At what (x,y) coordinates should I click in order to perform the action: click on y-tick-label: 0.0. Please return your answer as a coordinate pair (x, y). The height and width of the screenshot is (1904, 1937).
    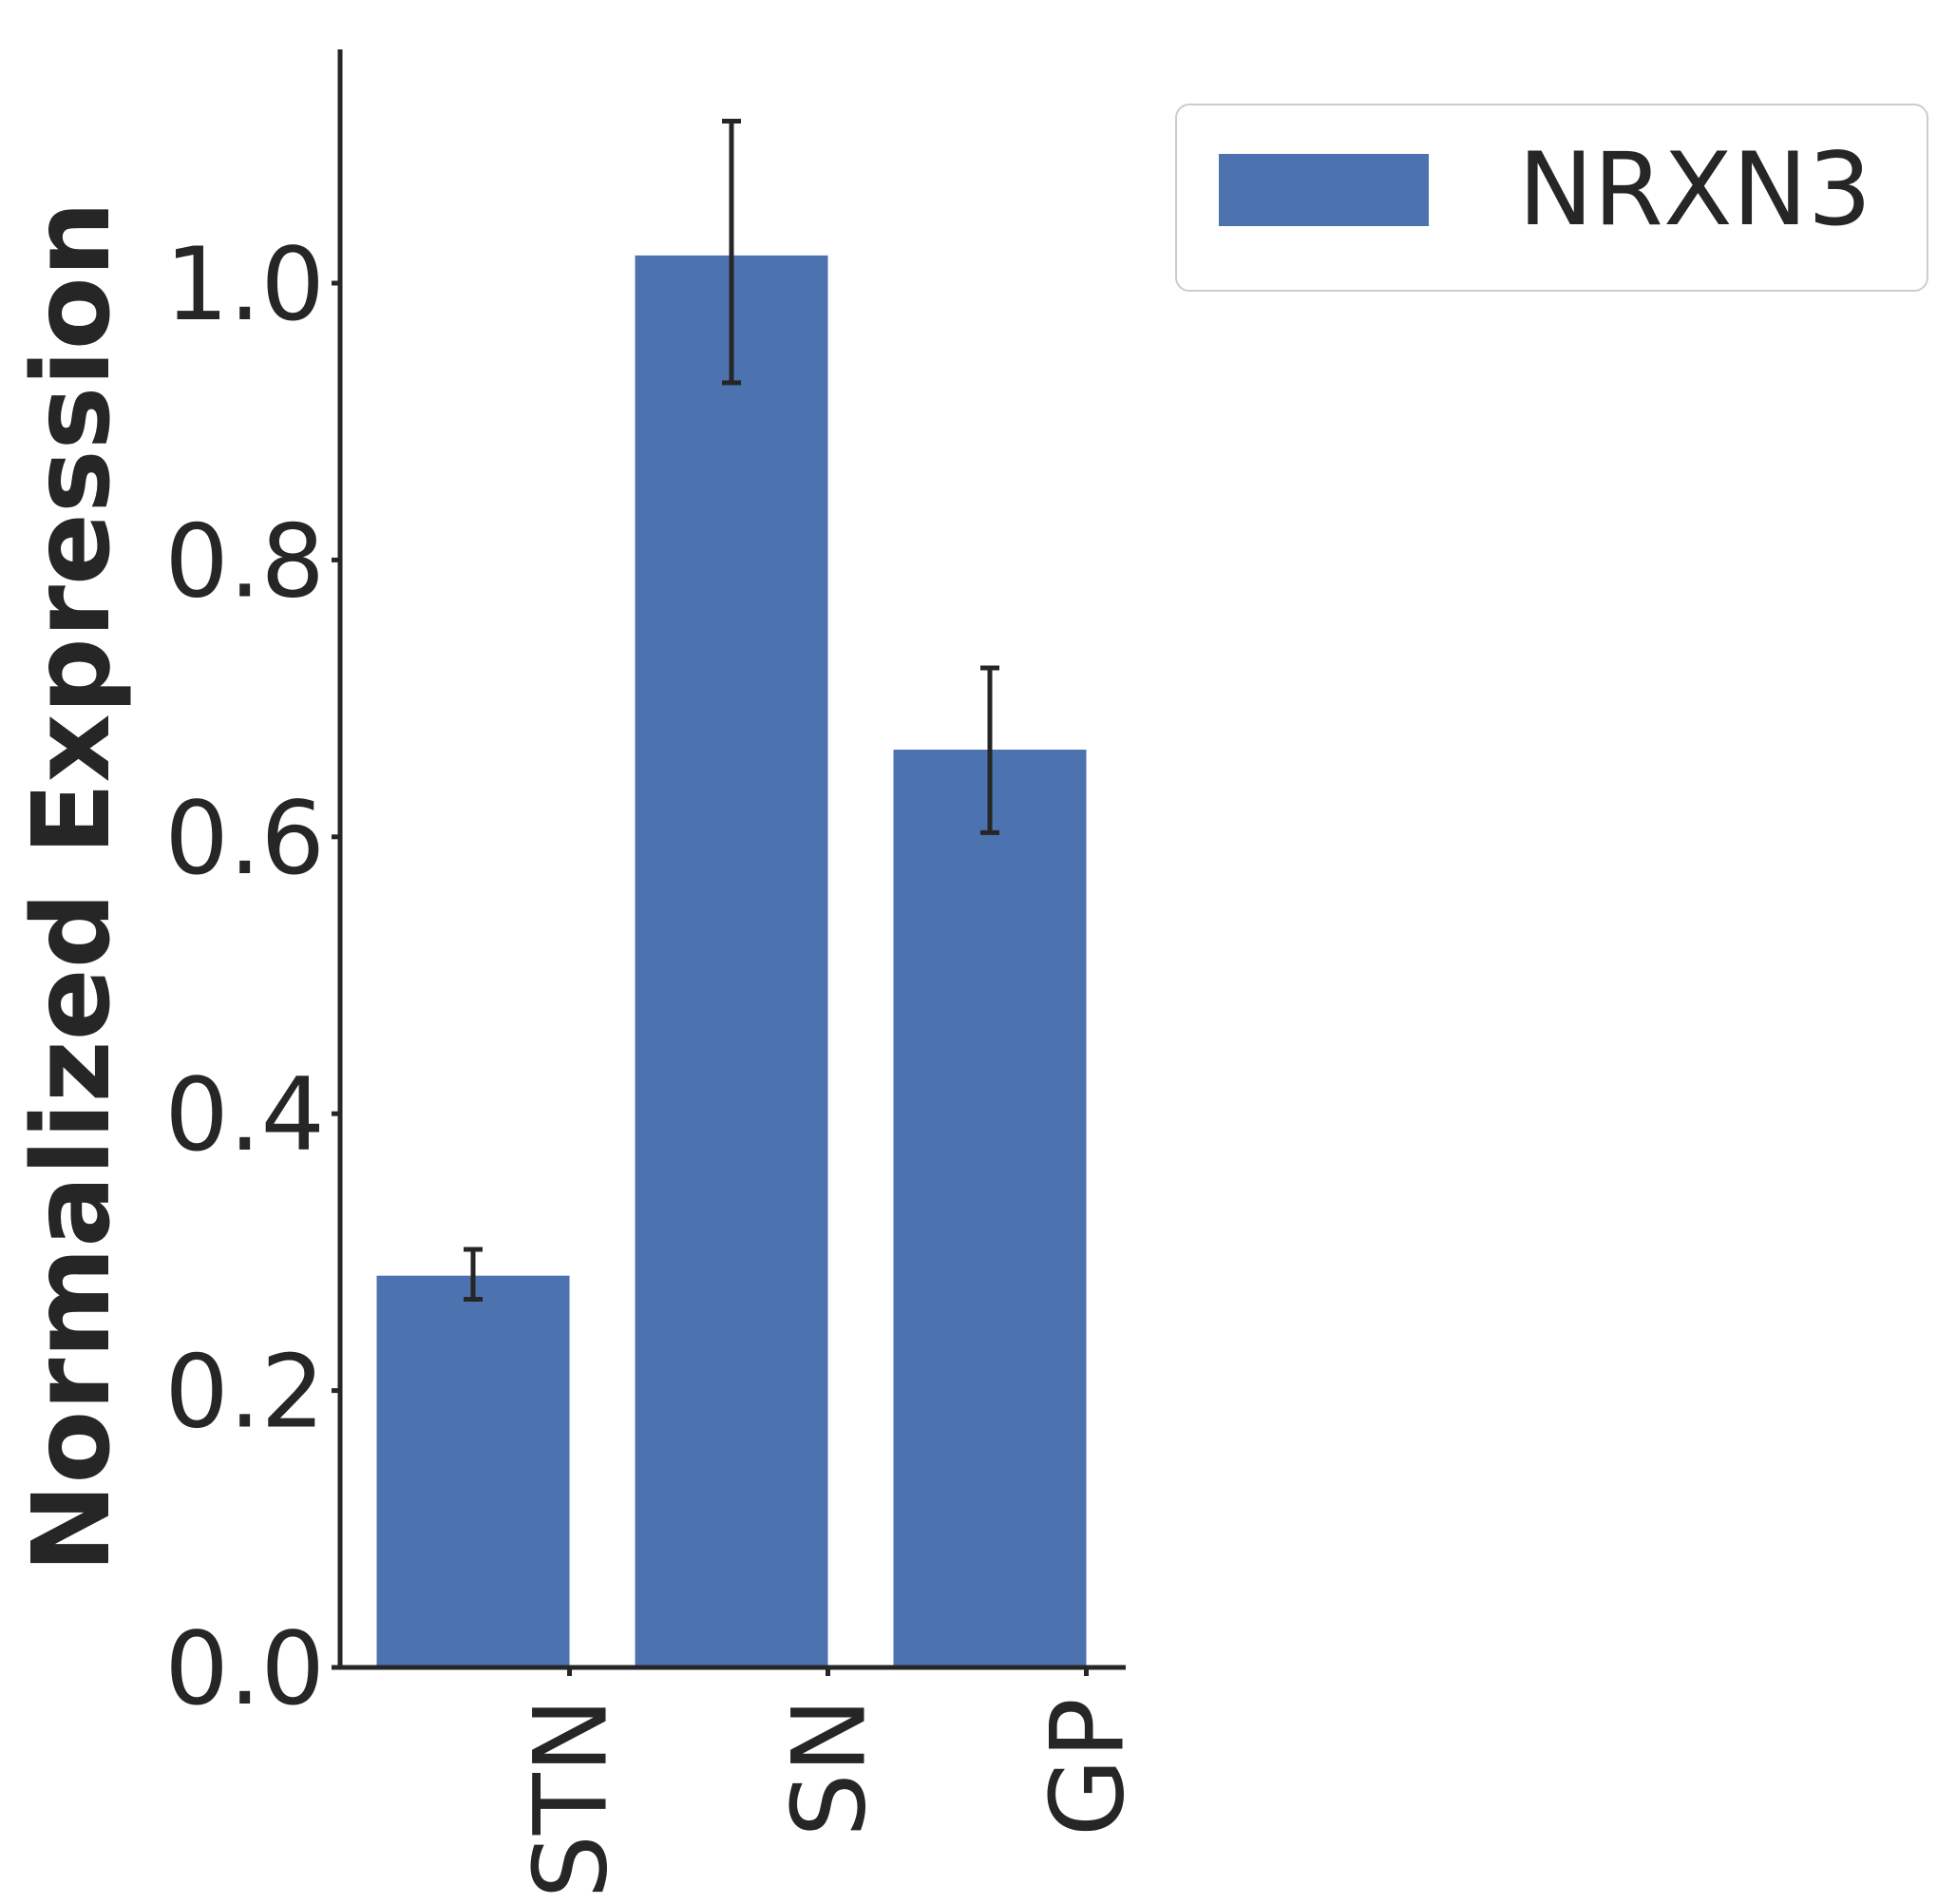
    Looking at the image, I should click on (244, 1668).